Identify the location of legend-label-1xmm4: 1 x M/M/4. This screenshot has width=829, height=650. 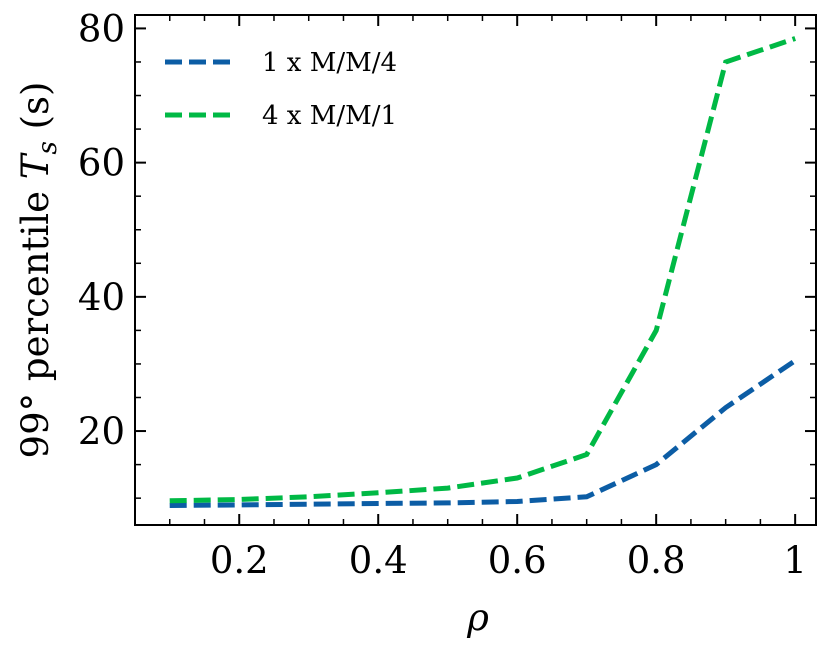
(329, 63).